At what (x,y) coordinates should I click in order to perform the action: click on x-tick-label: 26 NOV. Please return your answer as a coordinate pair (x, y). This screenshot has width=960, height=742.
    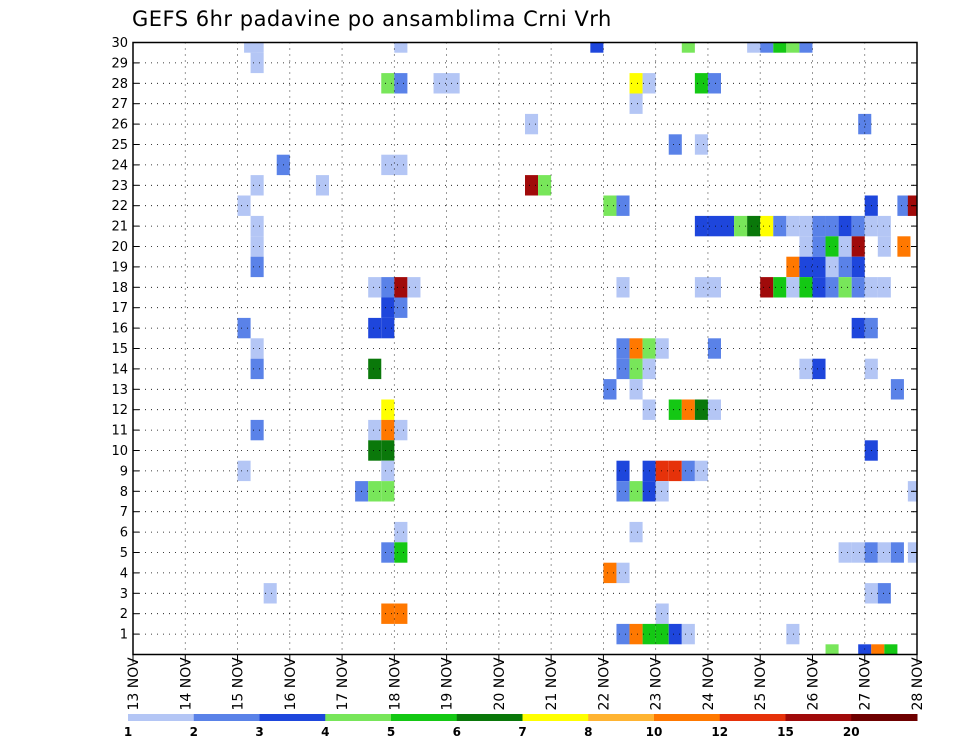
    Looking at the image, I should click on (813, 684).